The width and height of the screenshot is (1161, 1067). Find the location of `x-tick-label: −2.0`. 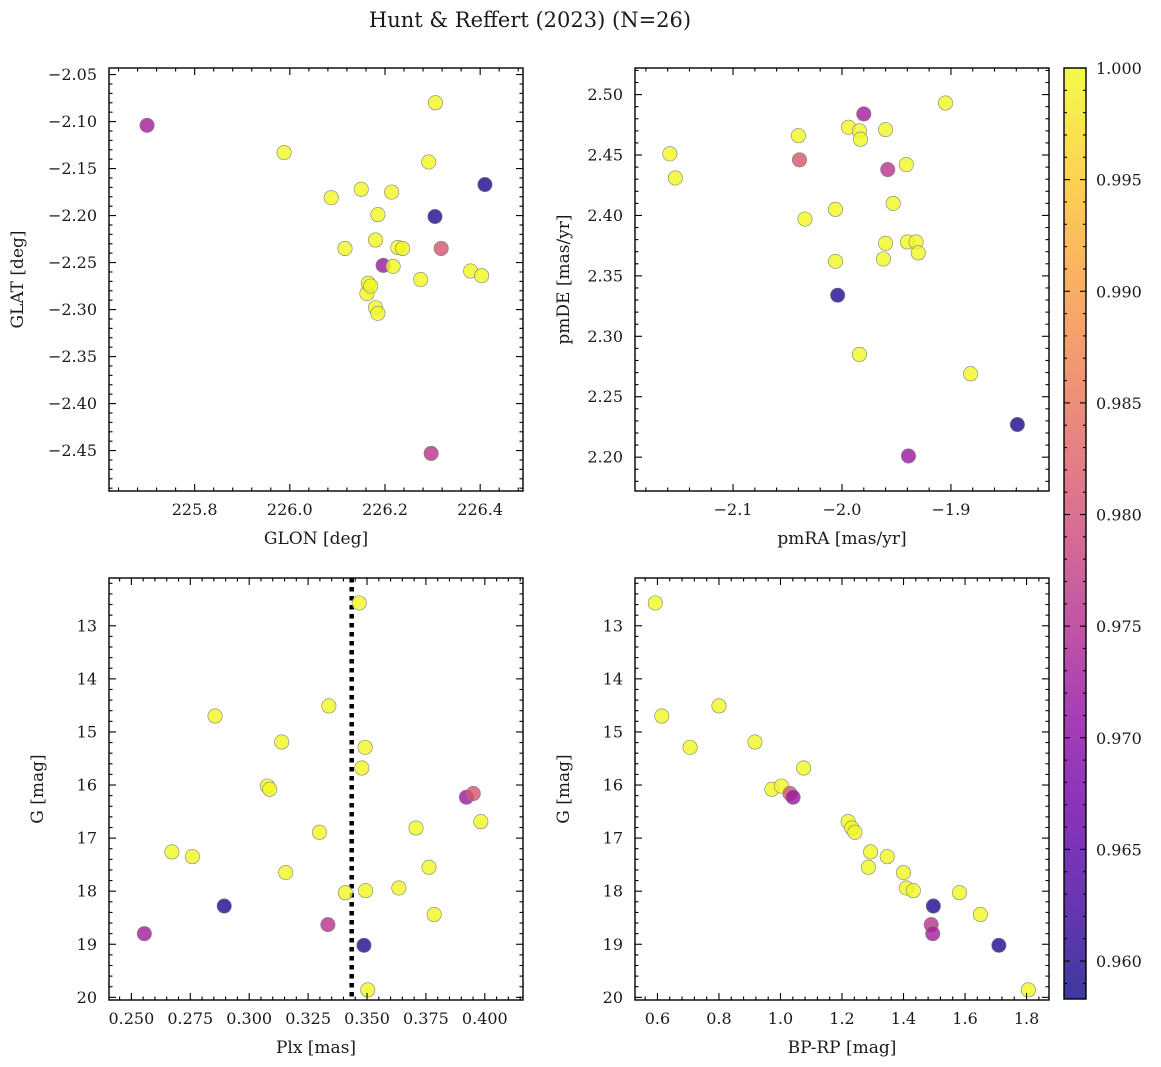

x-tick-label: −2.0 is located at coordinates (842, 509).